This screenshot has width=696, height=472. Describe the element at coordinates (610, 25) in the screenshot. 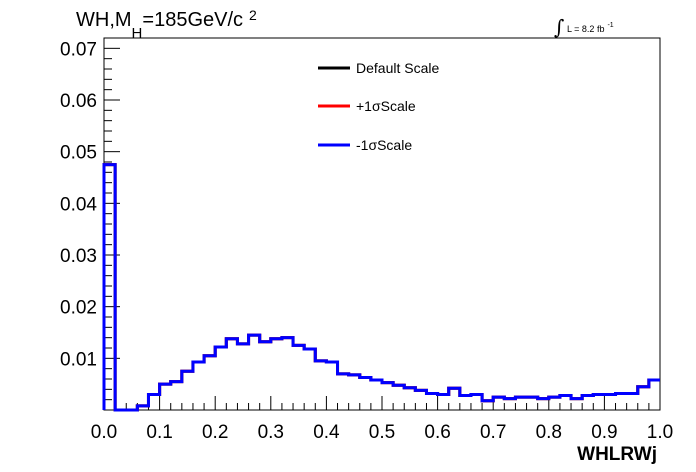

I see `lumi-superscript: -1` at that location.